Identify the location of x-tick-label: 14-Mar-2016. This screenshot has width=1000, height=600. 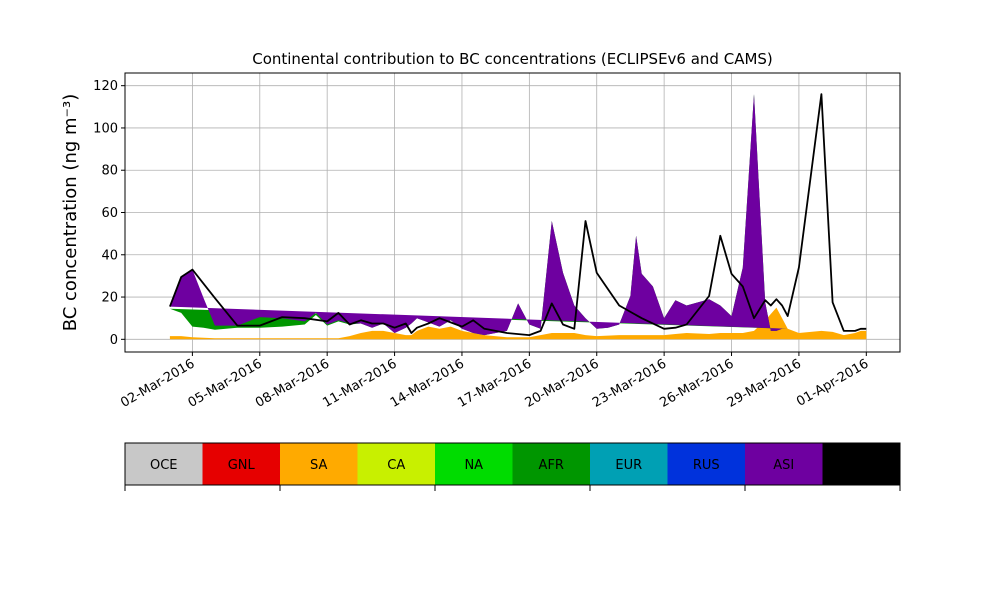
(427, 383).